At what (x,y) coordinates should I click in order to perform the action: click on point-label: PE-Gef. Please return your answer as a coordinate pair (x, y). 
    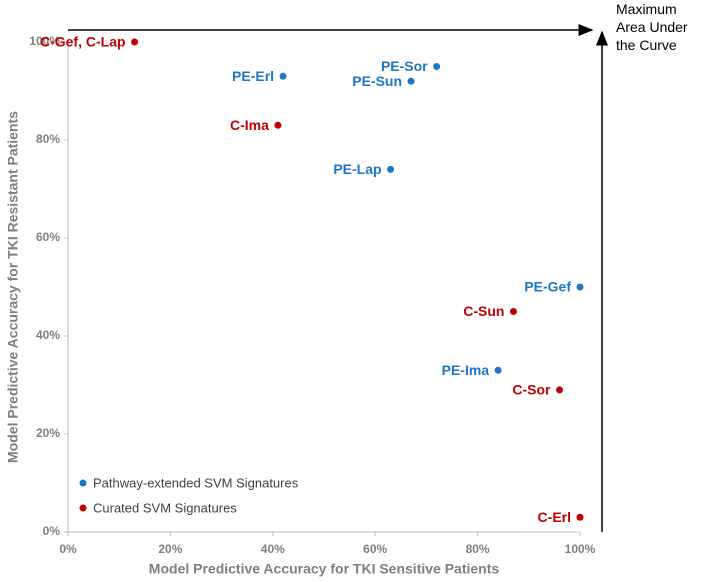
    Looking at the image, I should click on (547, 287).